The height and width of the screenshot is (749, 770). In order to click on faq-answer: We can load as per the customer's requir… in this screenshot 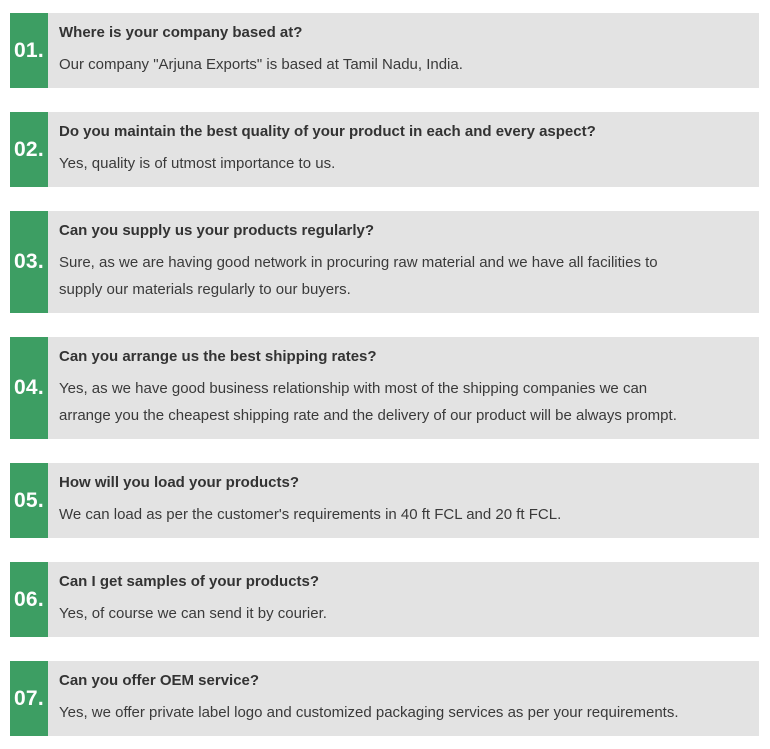, I will do `click(310, 514)`.